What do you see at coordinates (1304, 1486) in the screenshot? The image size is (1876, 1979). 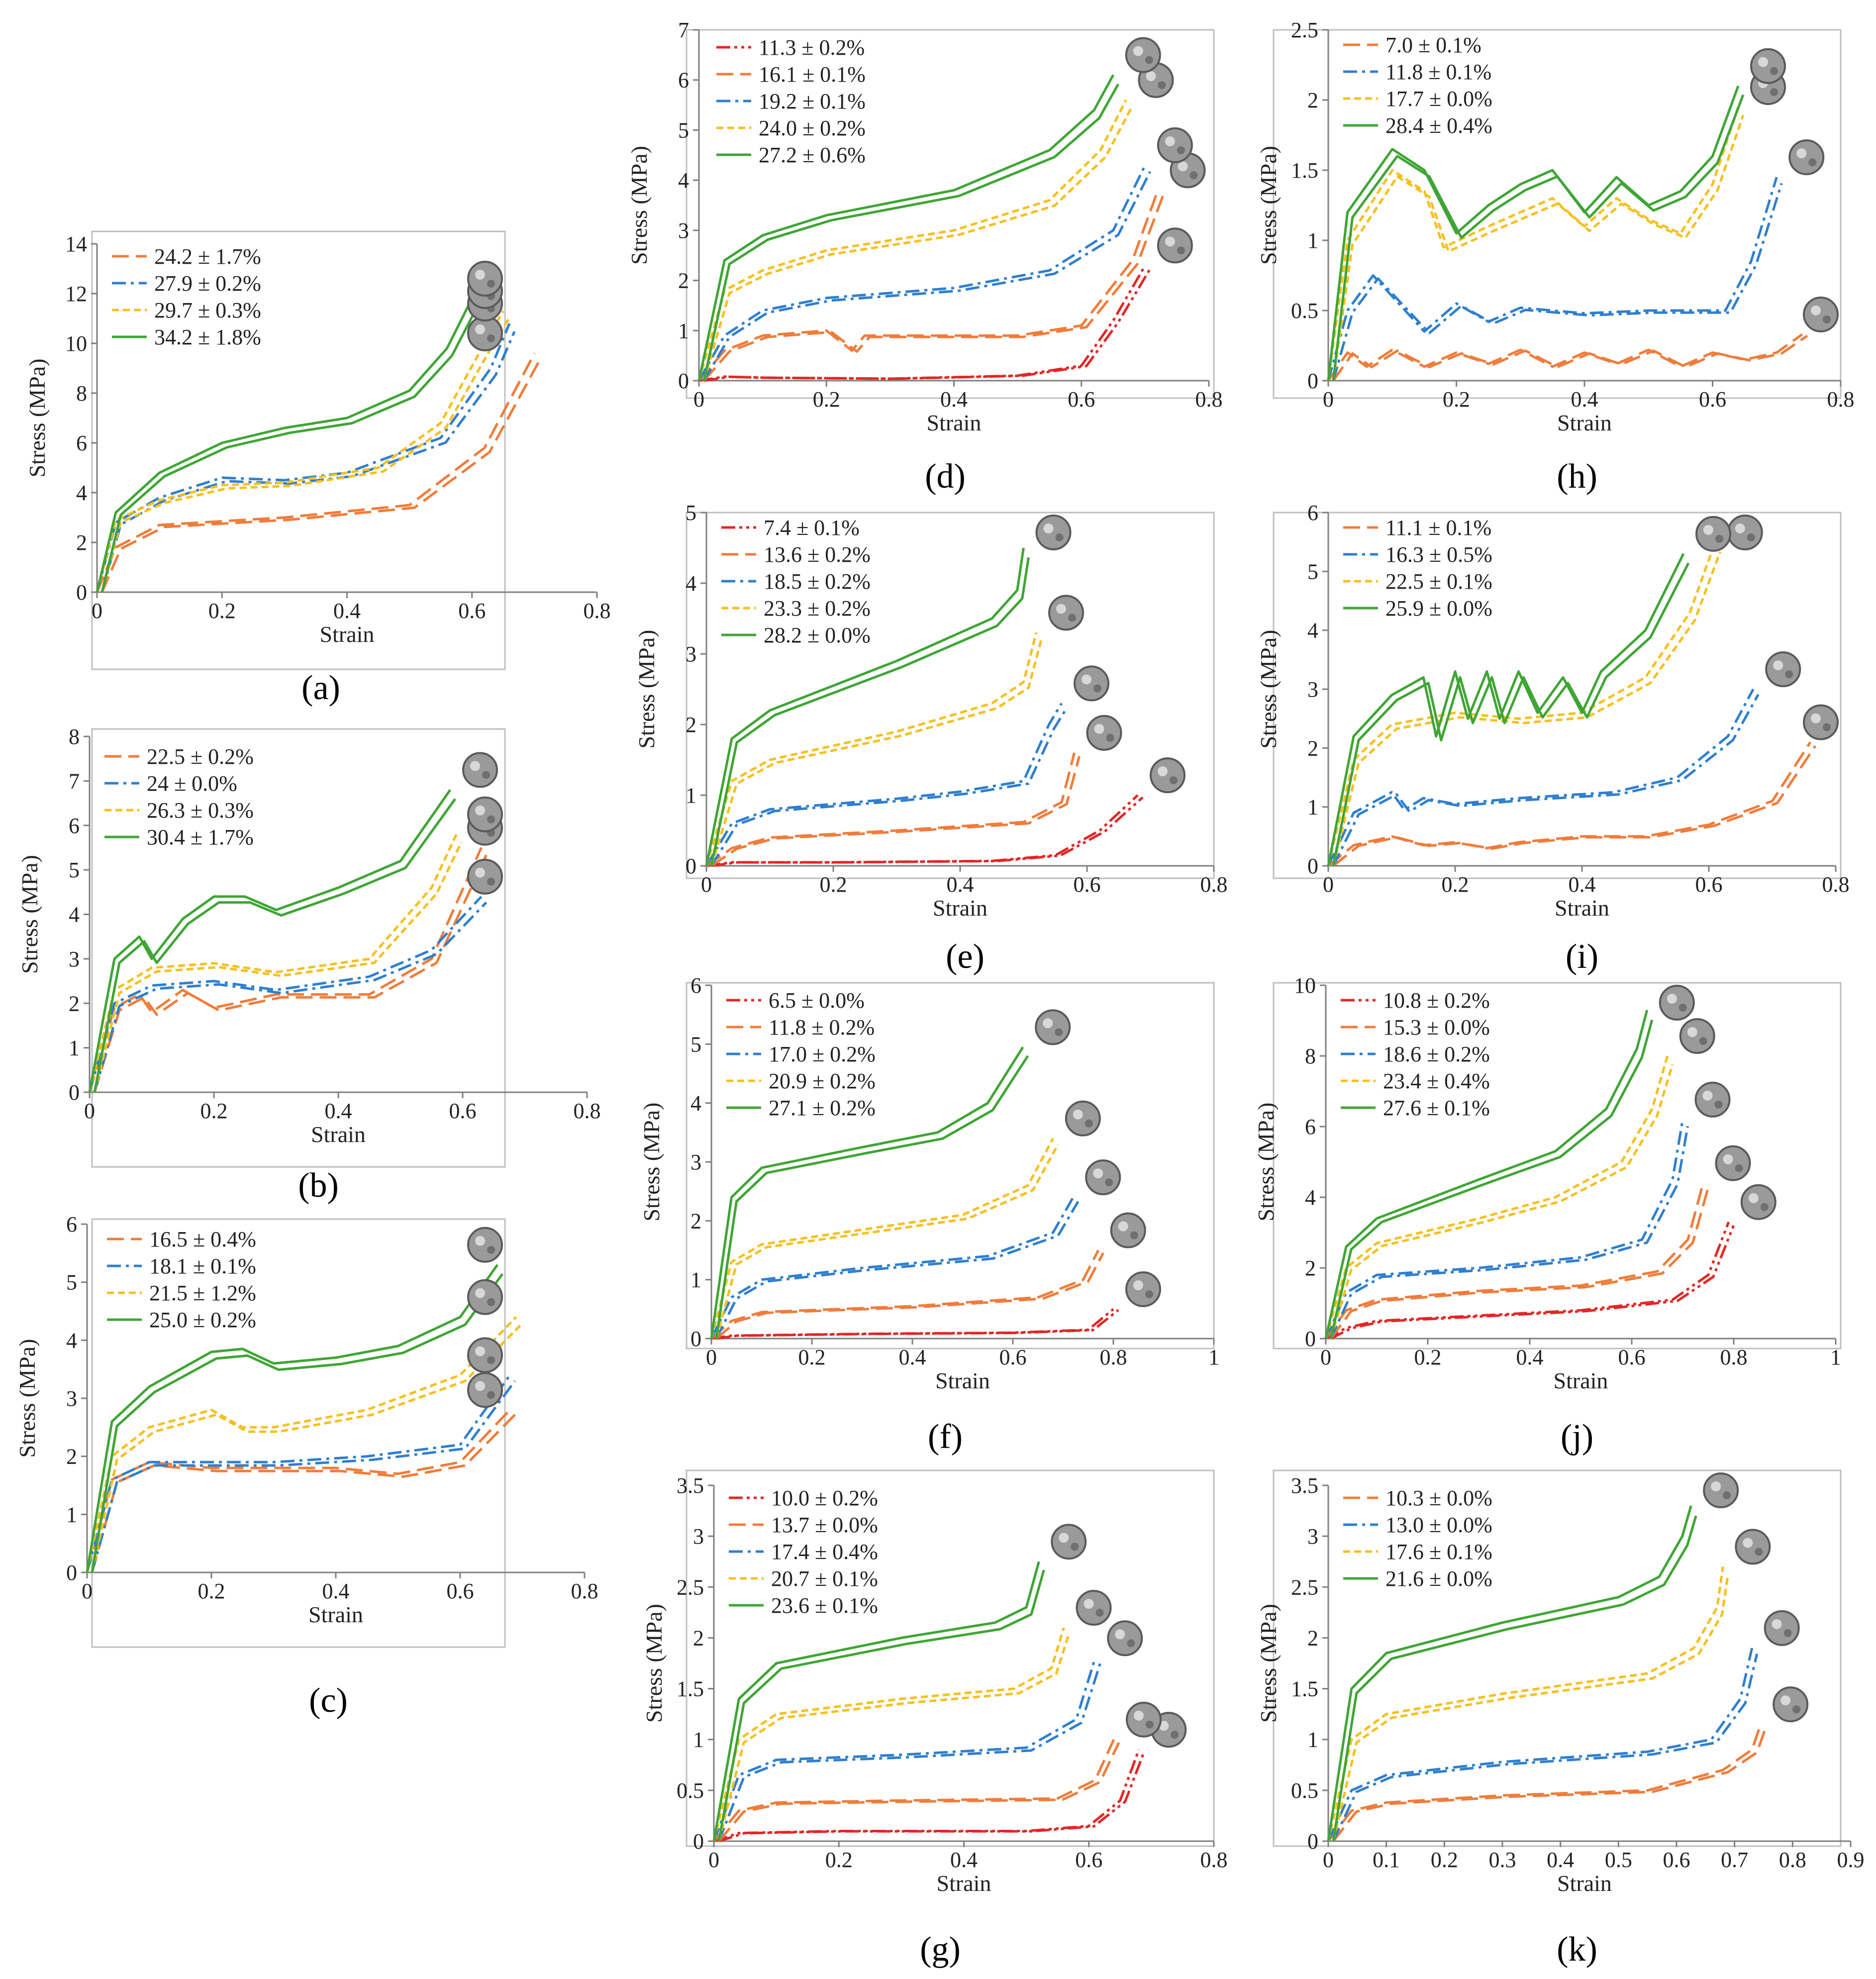 I see `y-tick-label: 3.5` at bounding box center [1304, 1486].